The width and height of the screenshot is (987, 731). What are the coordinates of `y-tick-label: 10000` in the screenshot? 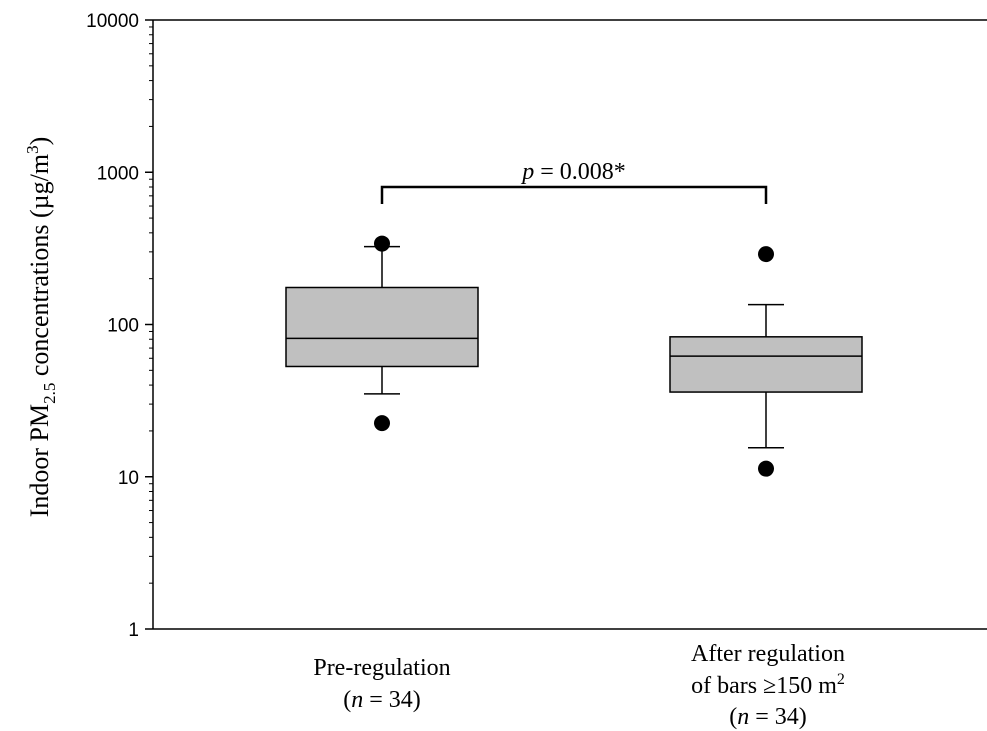 It's located at (112, 21).